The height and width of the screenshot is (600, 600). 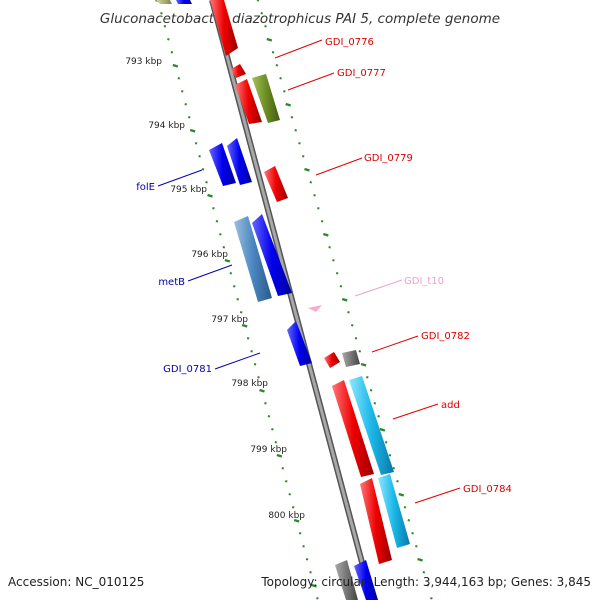 I want to click on feature-khaki-top, so click(x=164, y=2).